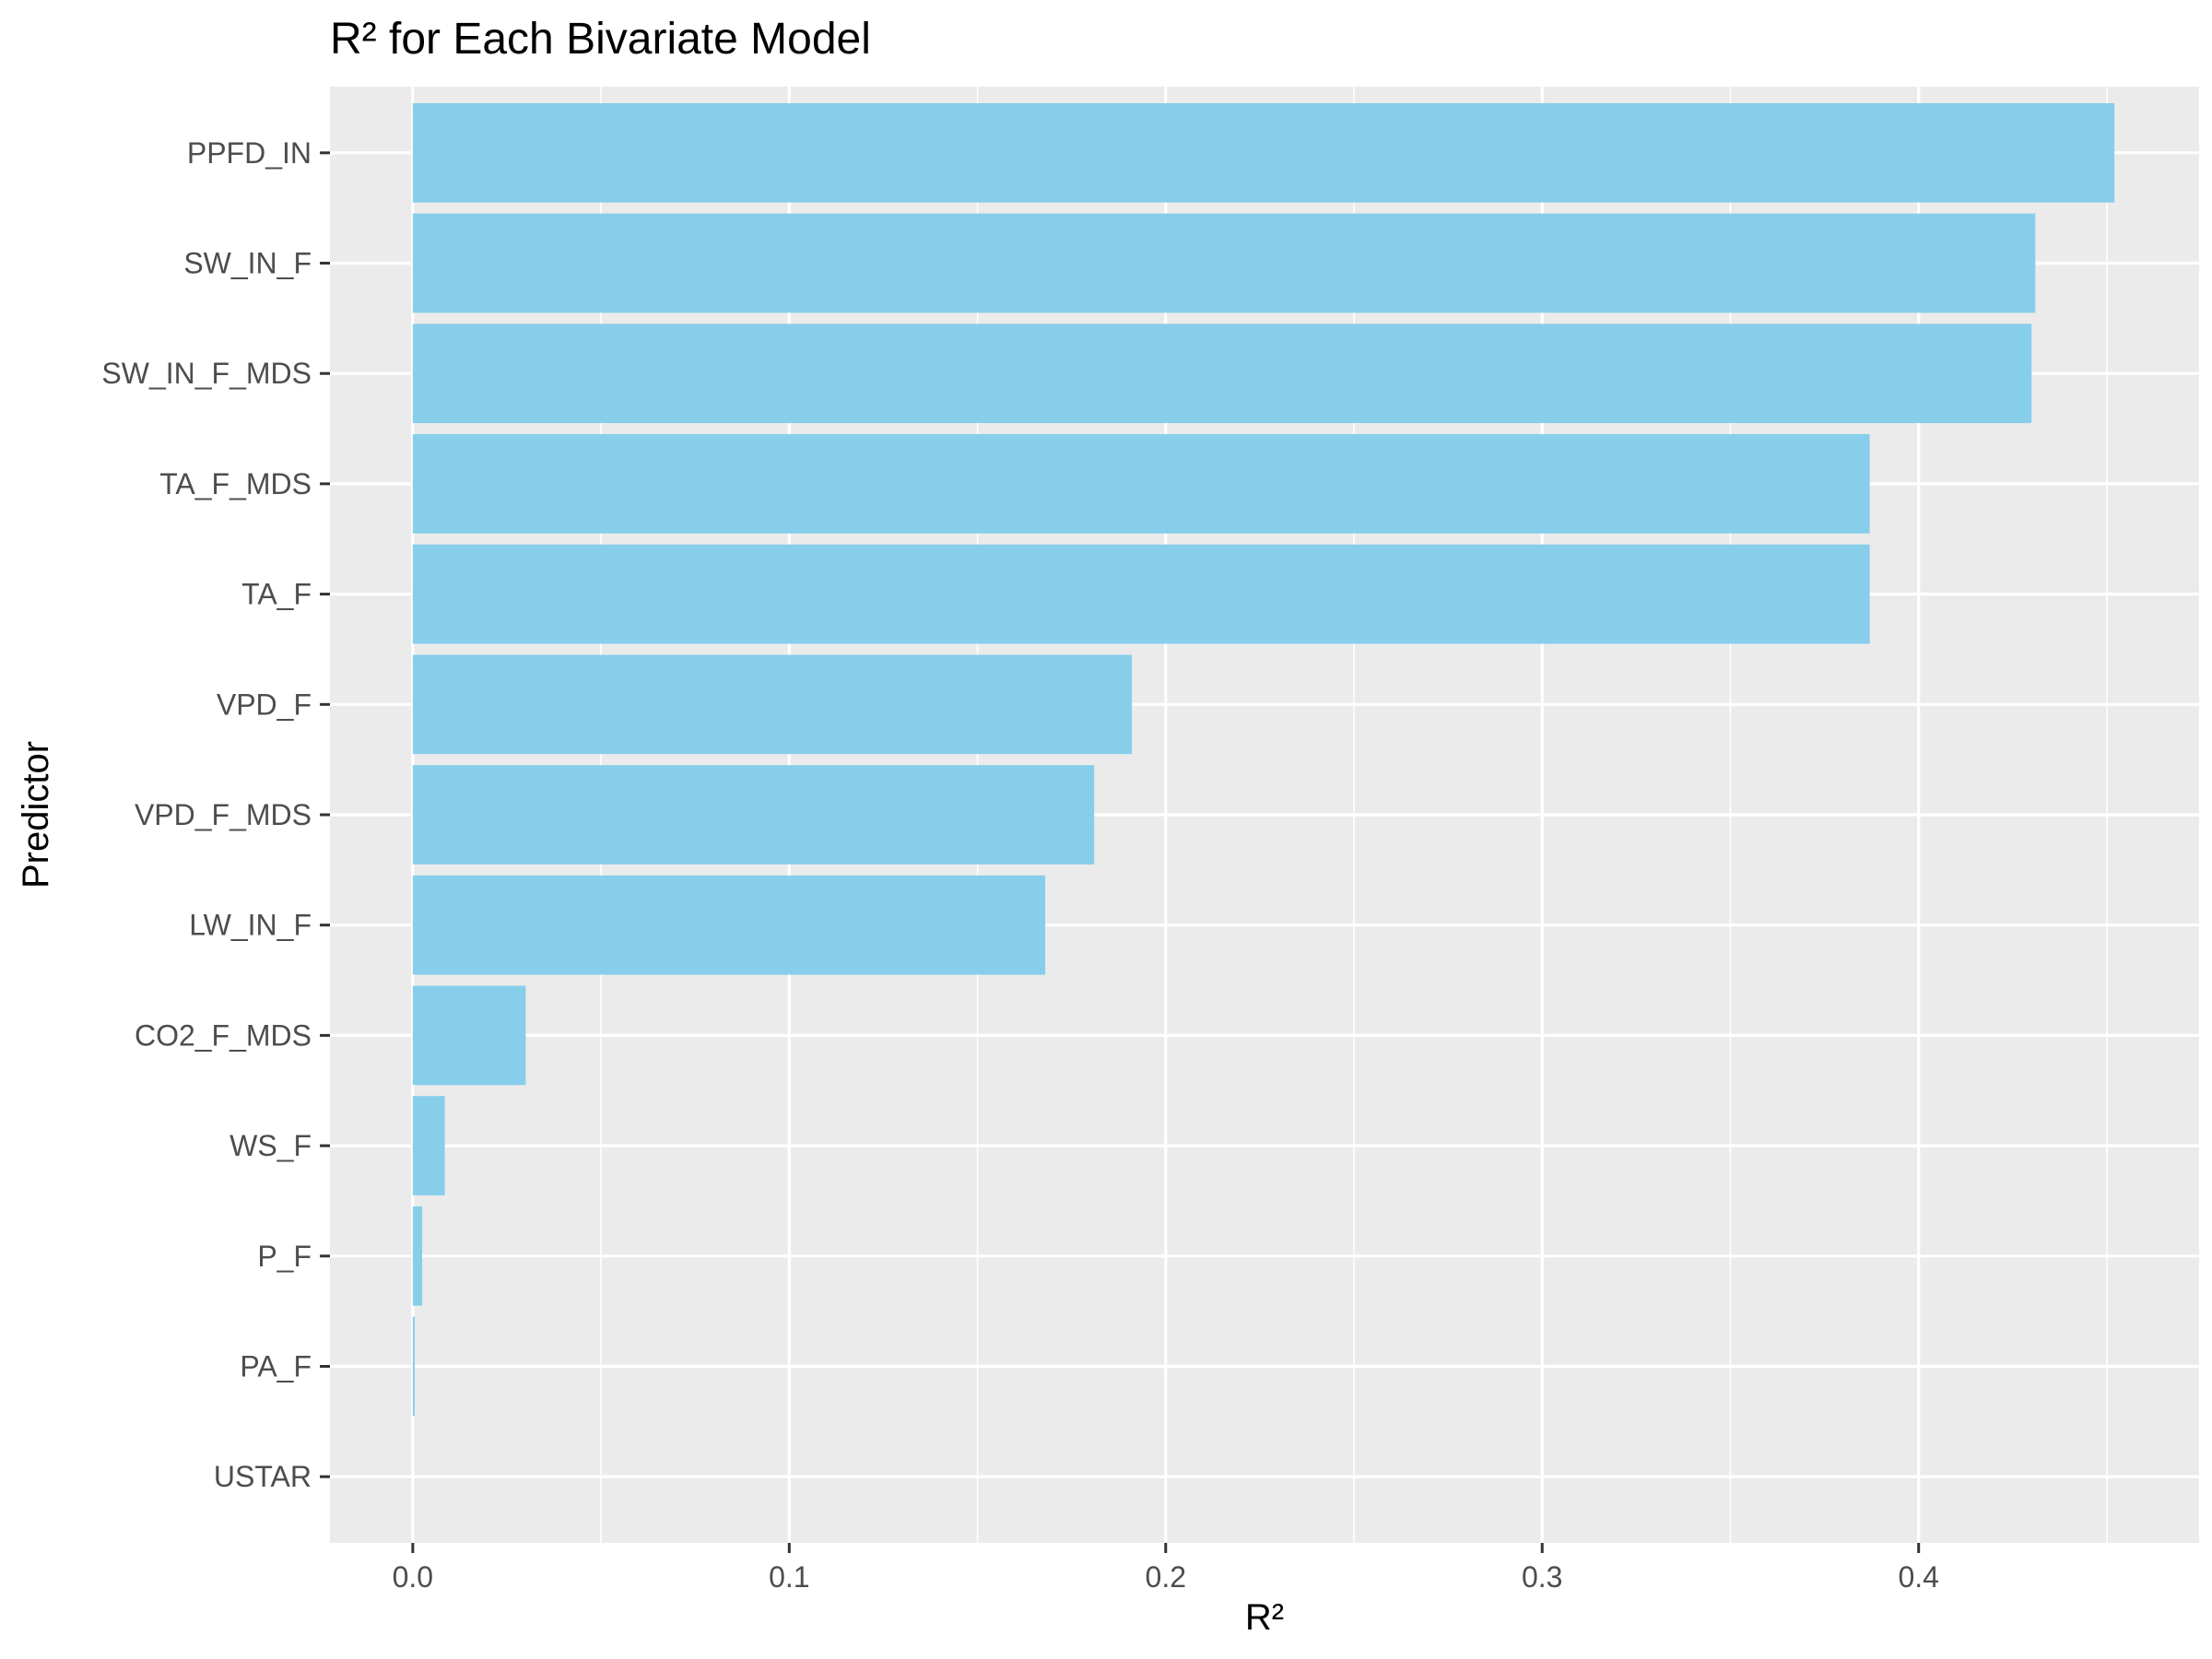 The image size is (2212, 1659). Describe the element at coordinates (600, 39) in the screenshot. I see `chart-title: R² for Each Bivariate Model` at that location.